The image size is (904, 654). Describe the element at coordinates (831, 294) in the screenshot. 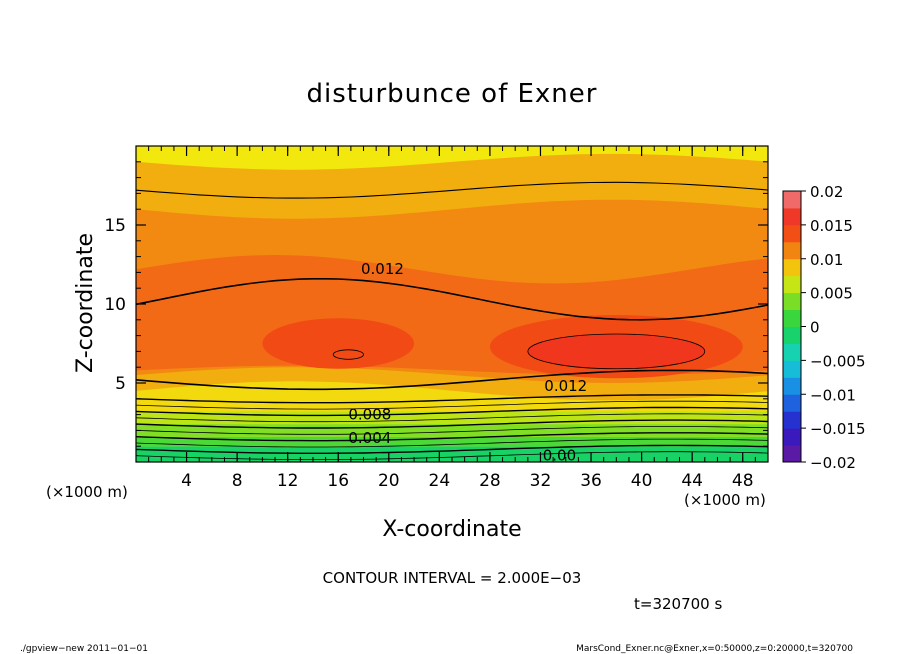

I see `colorbar-tick-label: 0.005` at that location.